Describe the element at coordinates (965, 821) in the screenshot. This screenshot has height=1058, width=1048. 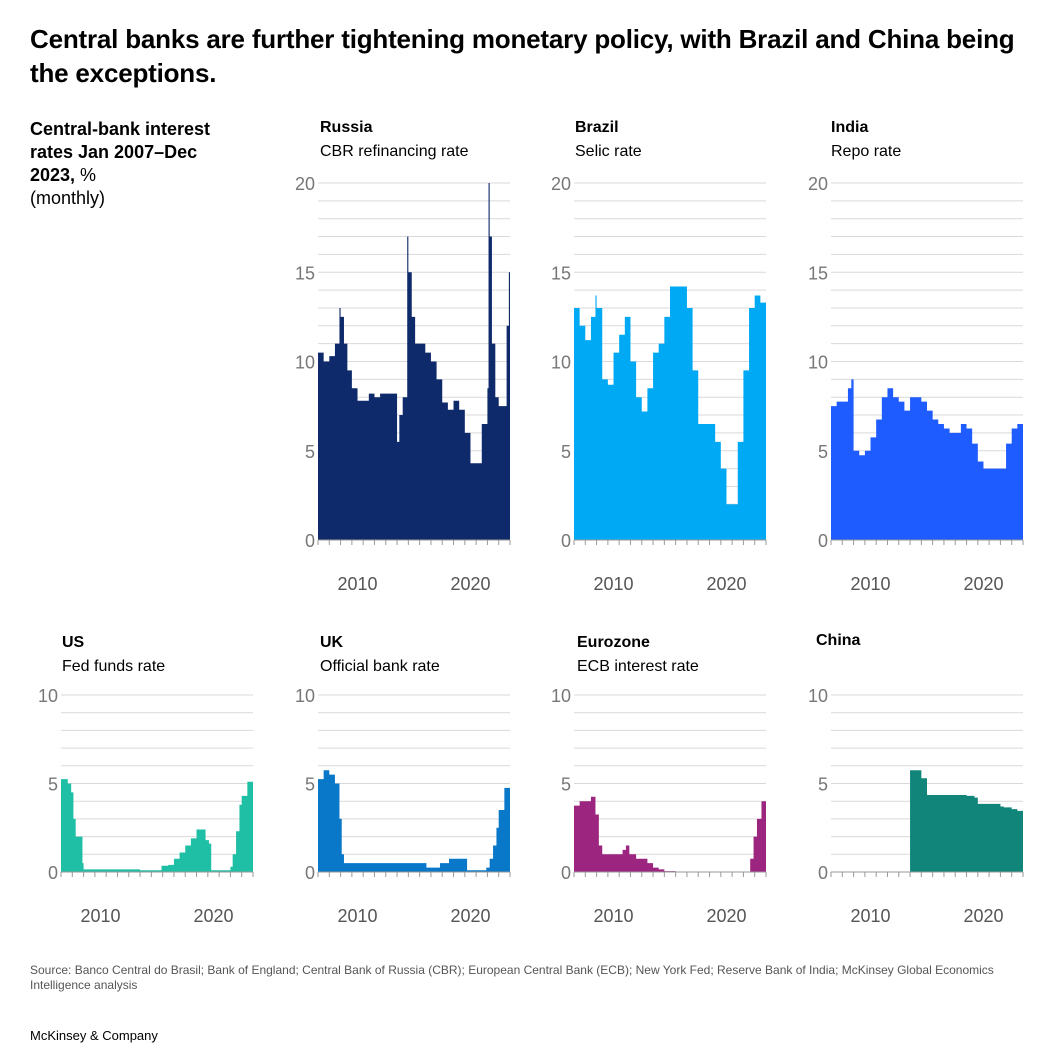
I see `area-china` at that location.